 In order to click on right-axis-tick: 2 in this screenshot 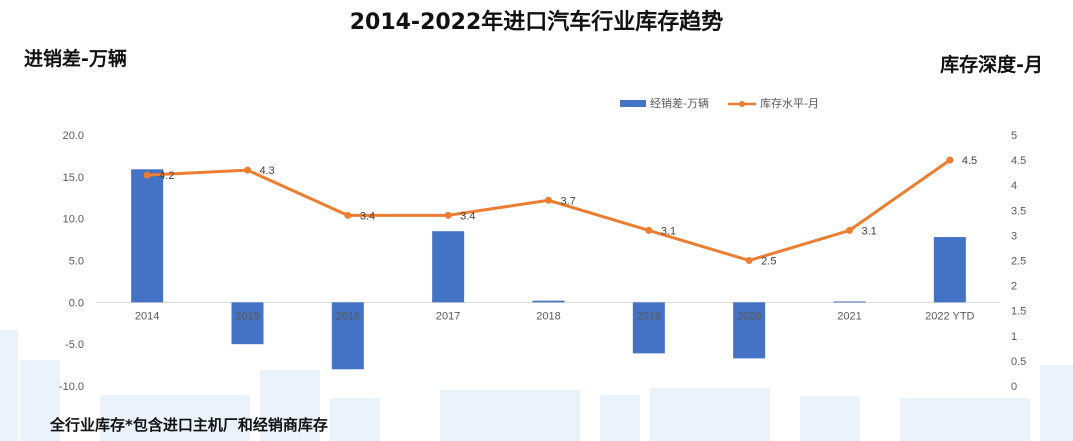, I will do `click(1014, 287)`.